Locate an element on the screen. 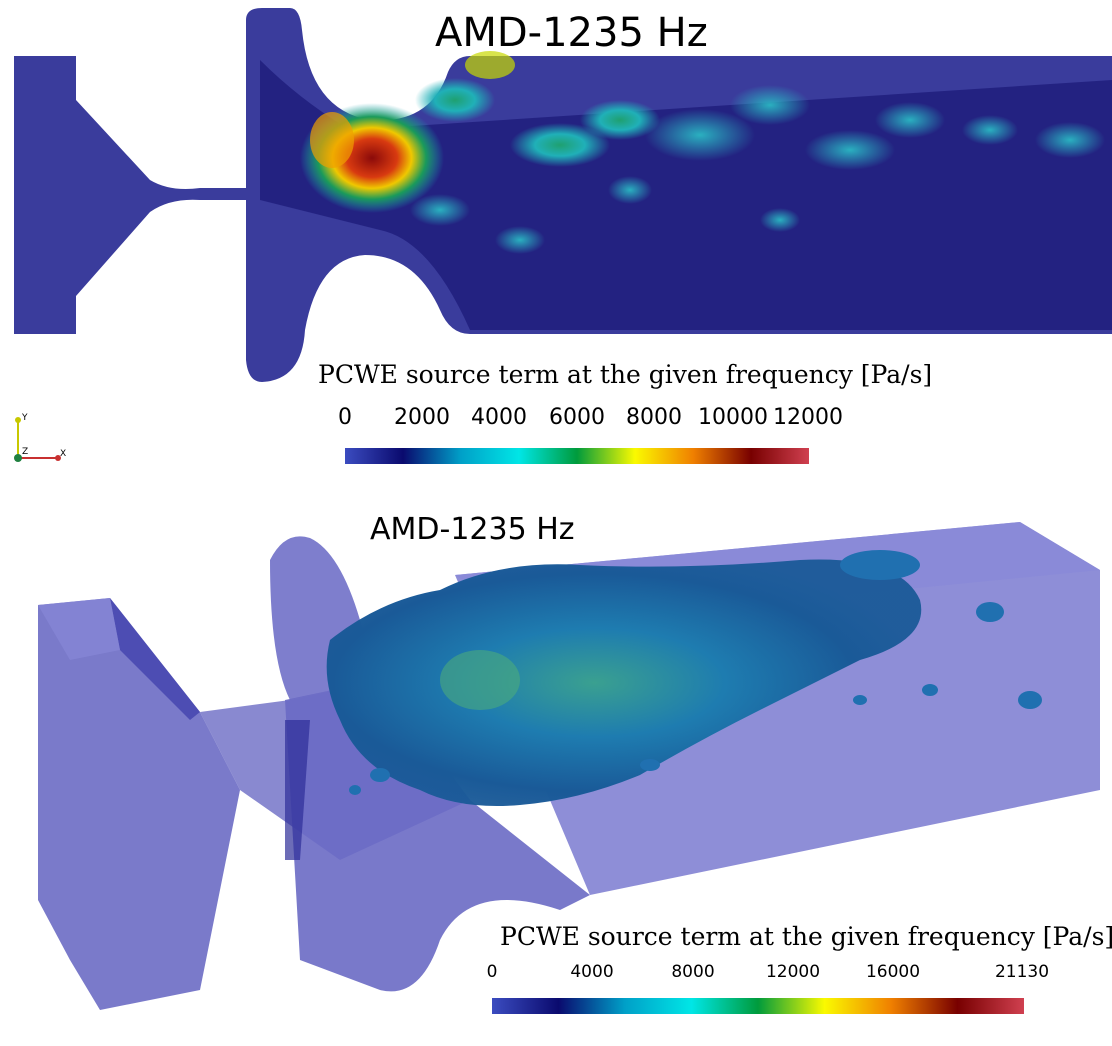  bottom-colorbar-tick: 8000 is located at coordinates (693, 972).